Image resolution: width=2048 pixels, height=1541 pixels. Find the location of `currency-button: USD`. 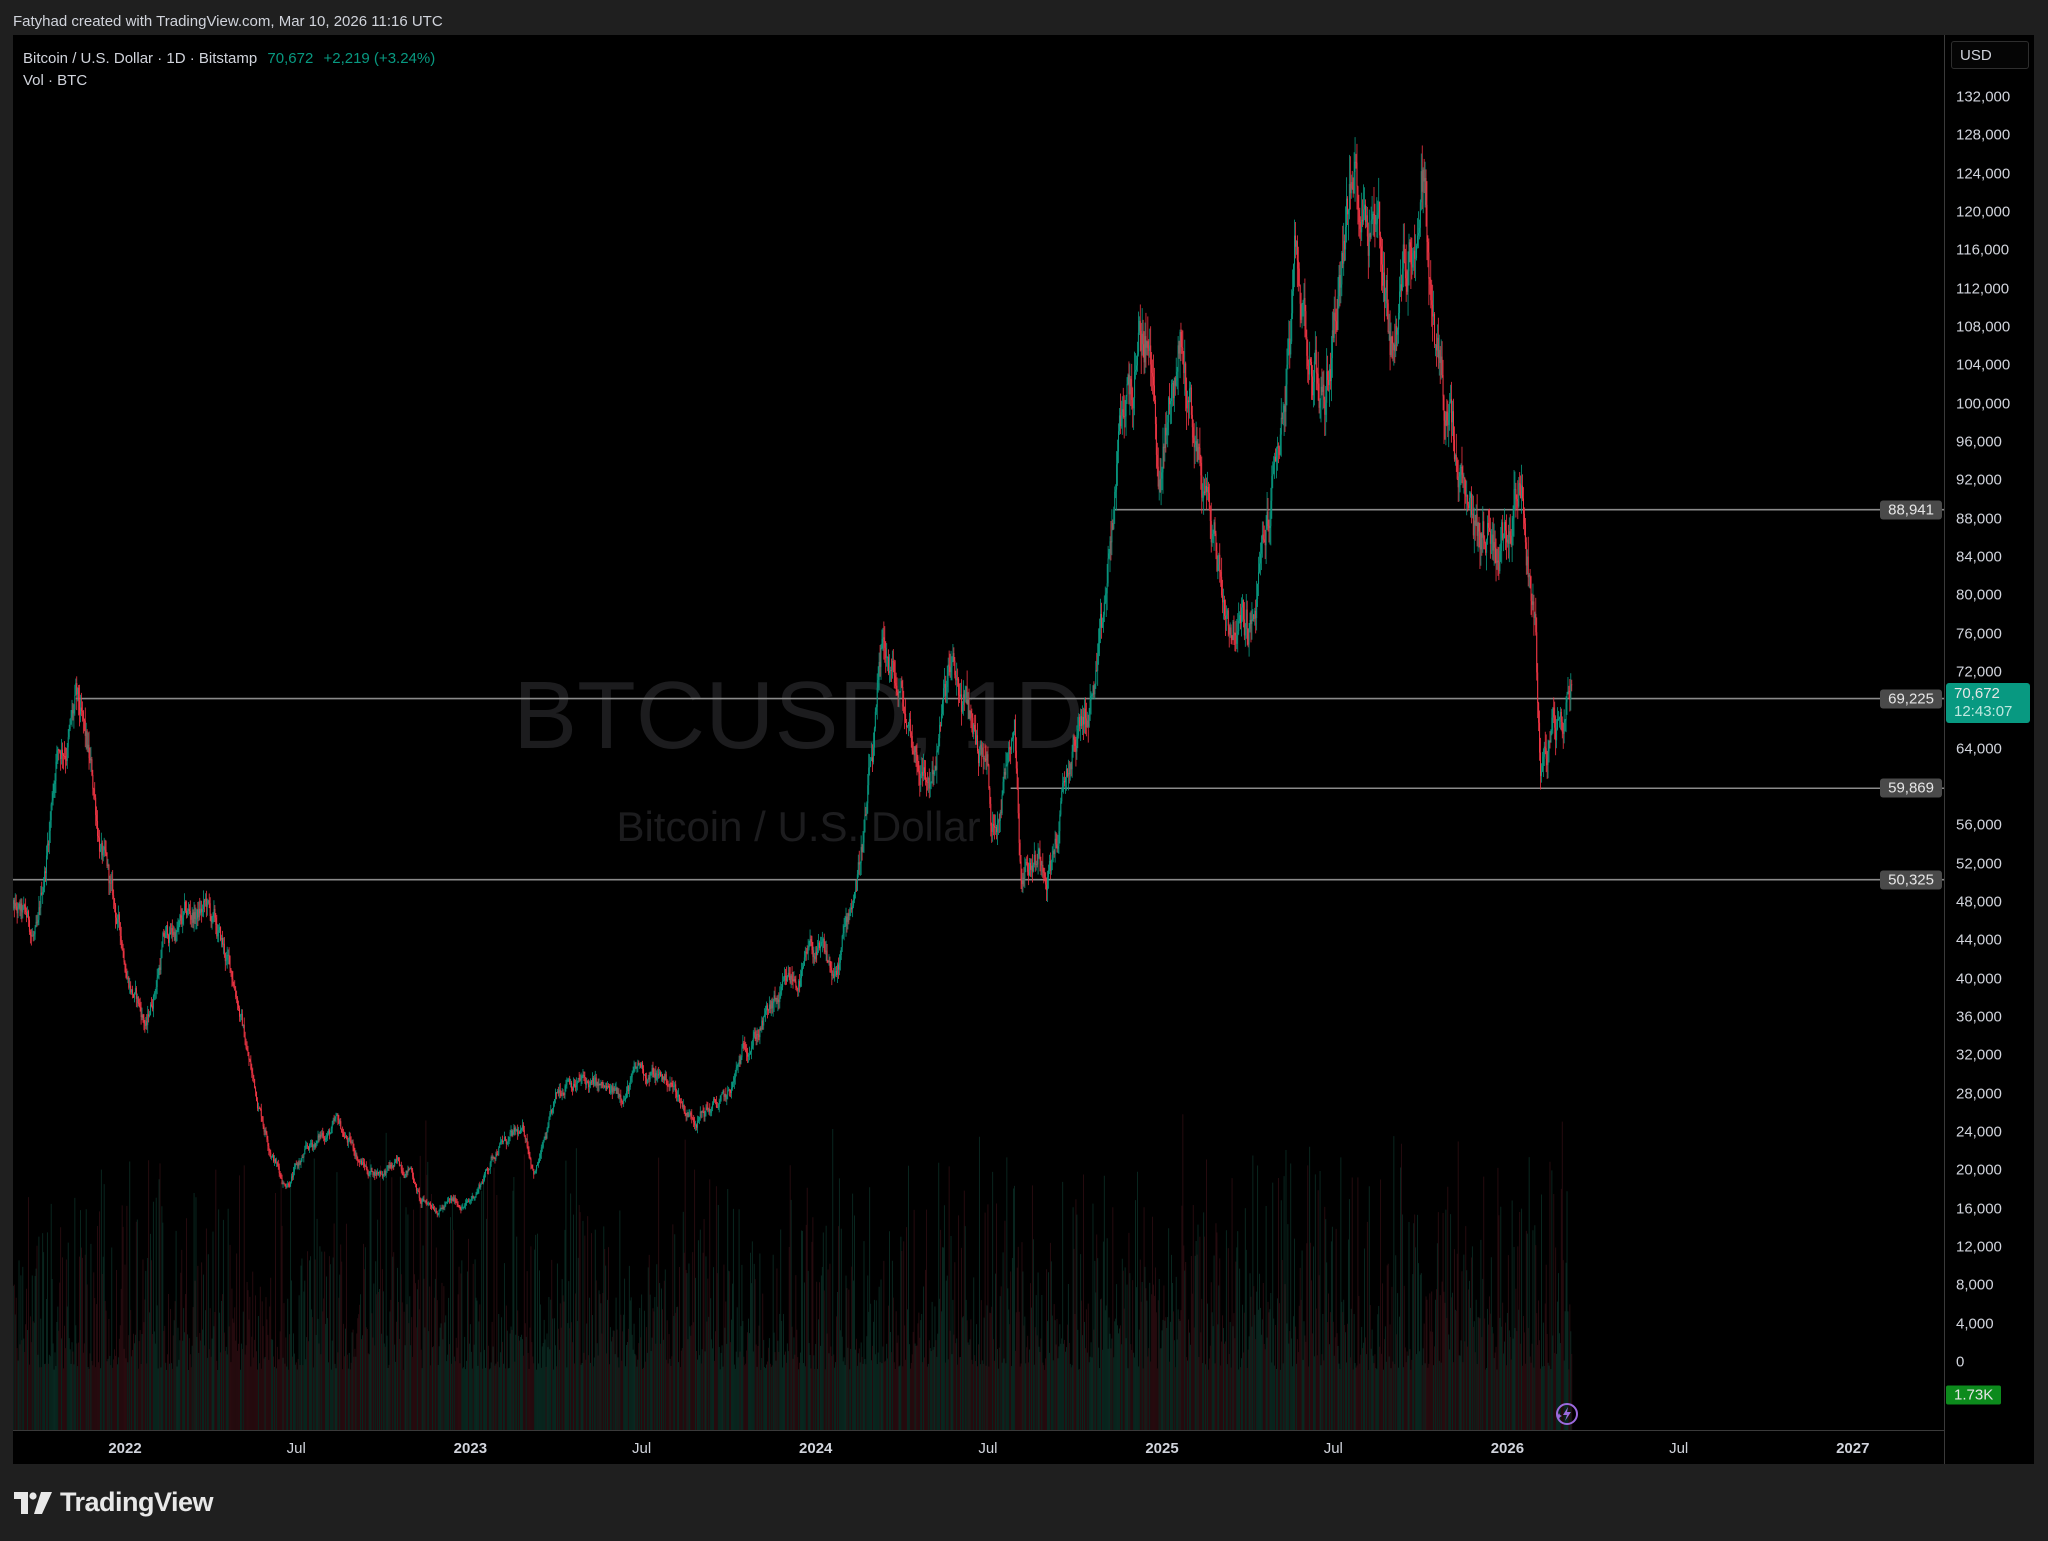

currency-button: USD is located at coordinates (1990, 55).